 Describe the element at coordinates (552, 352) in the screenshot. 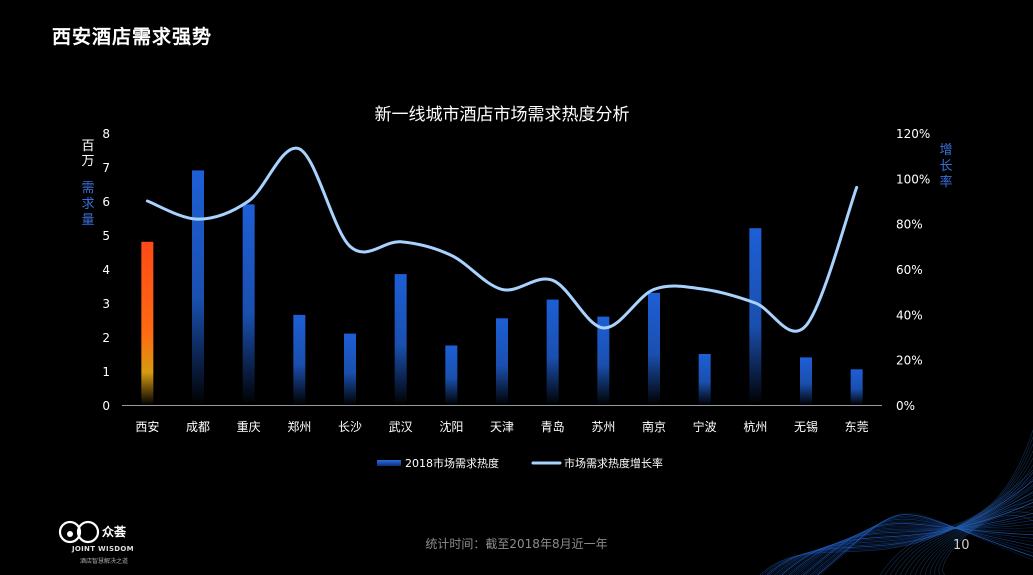

I see `bar-青岛` at that location.